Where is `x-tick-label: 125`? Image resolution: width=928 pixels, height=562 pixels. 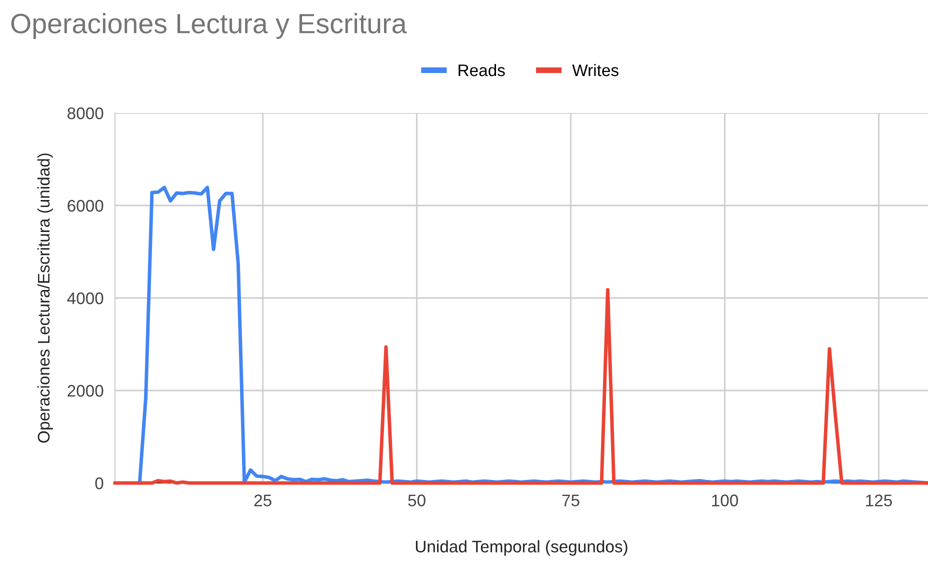 x-tick-label: 125 is located at coordinates (879, 500).